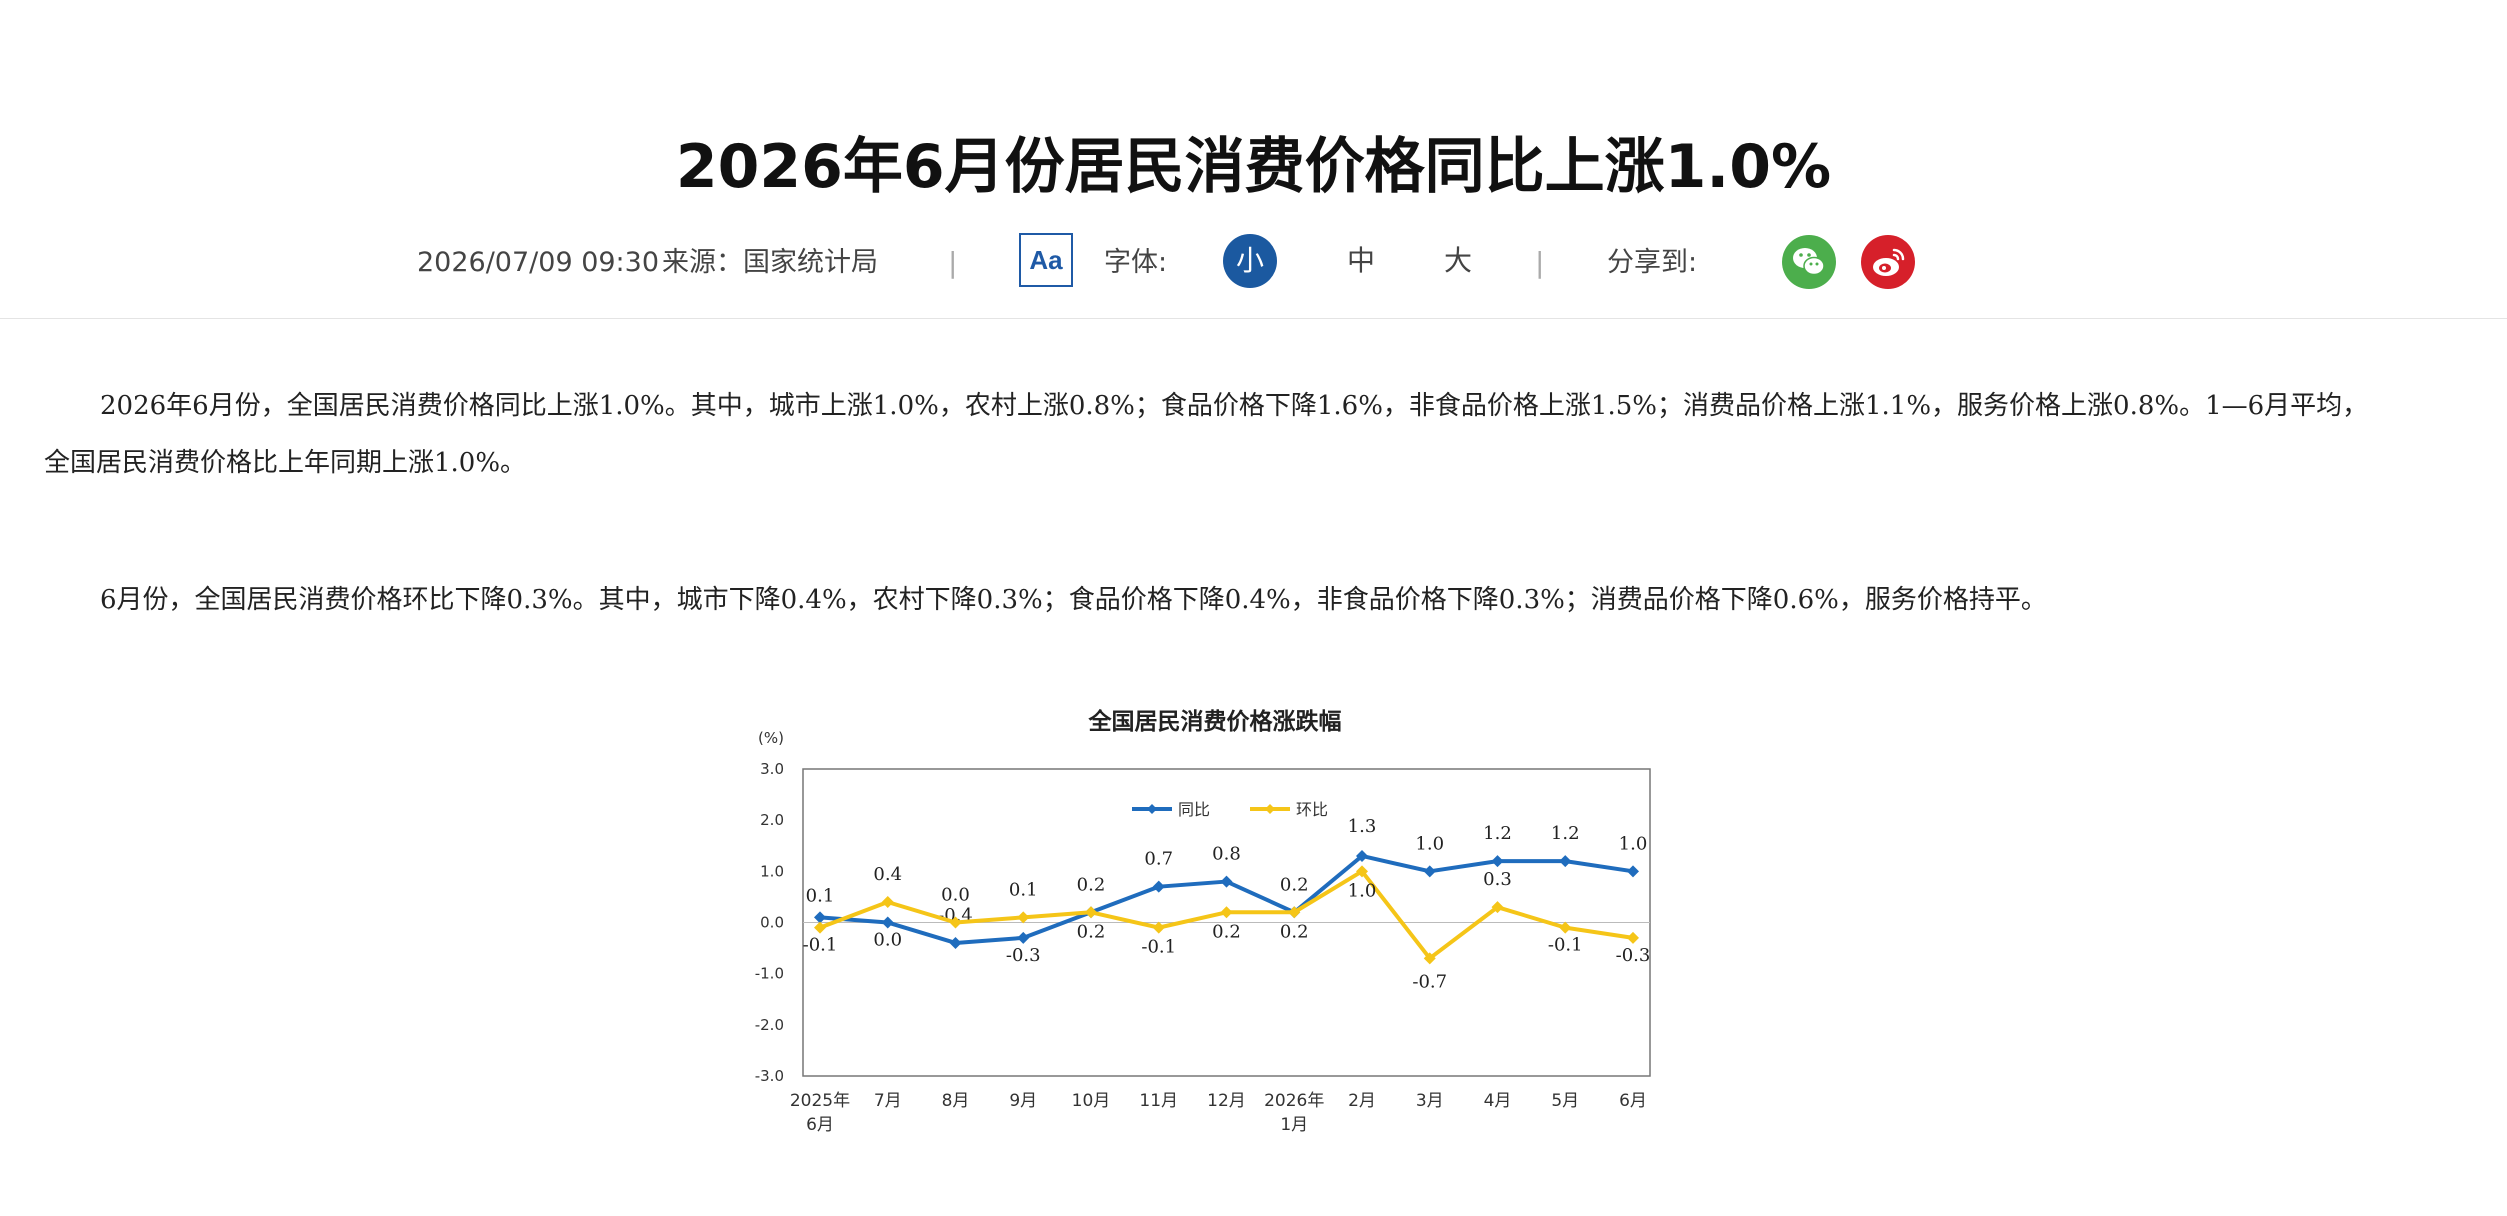 The image size is (2507, 1216). What do you see at coordinates (820, 1101) in the screenshot?
I see `x-tick-label: 2025年` at bounding box center [820, 1101].